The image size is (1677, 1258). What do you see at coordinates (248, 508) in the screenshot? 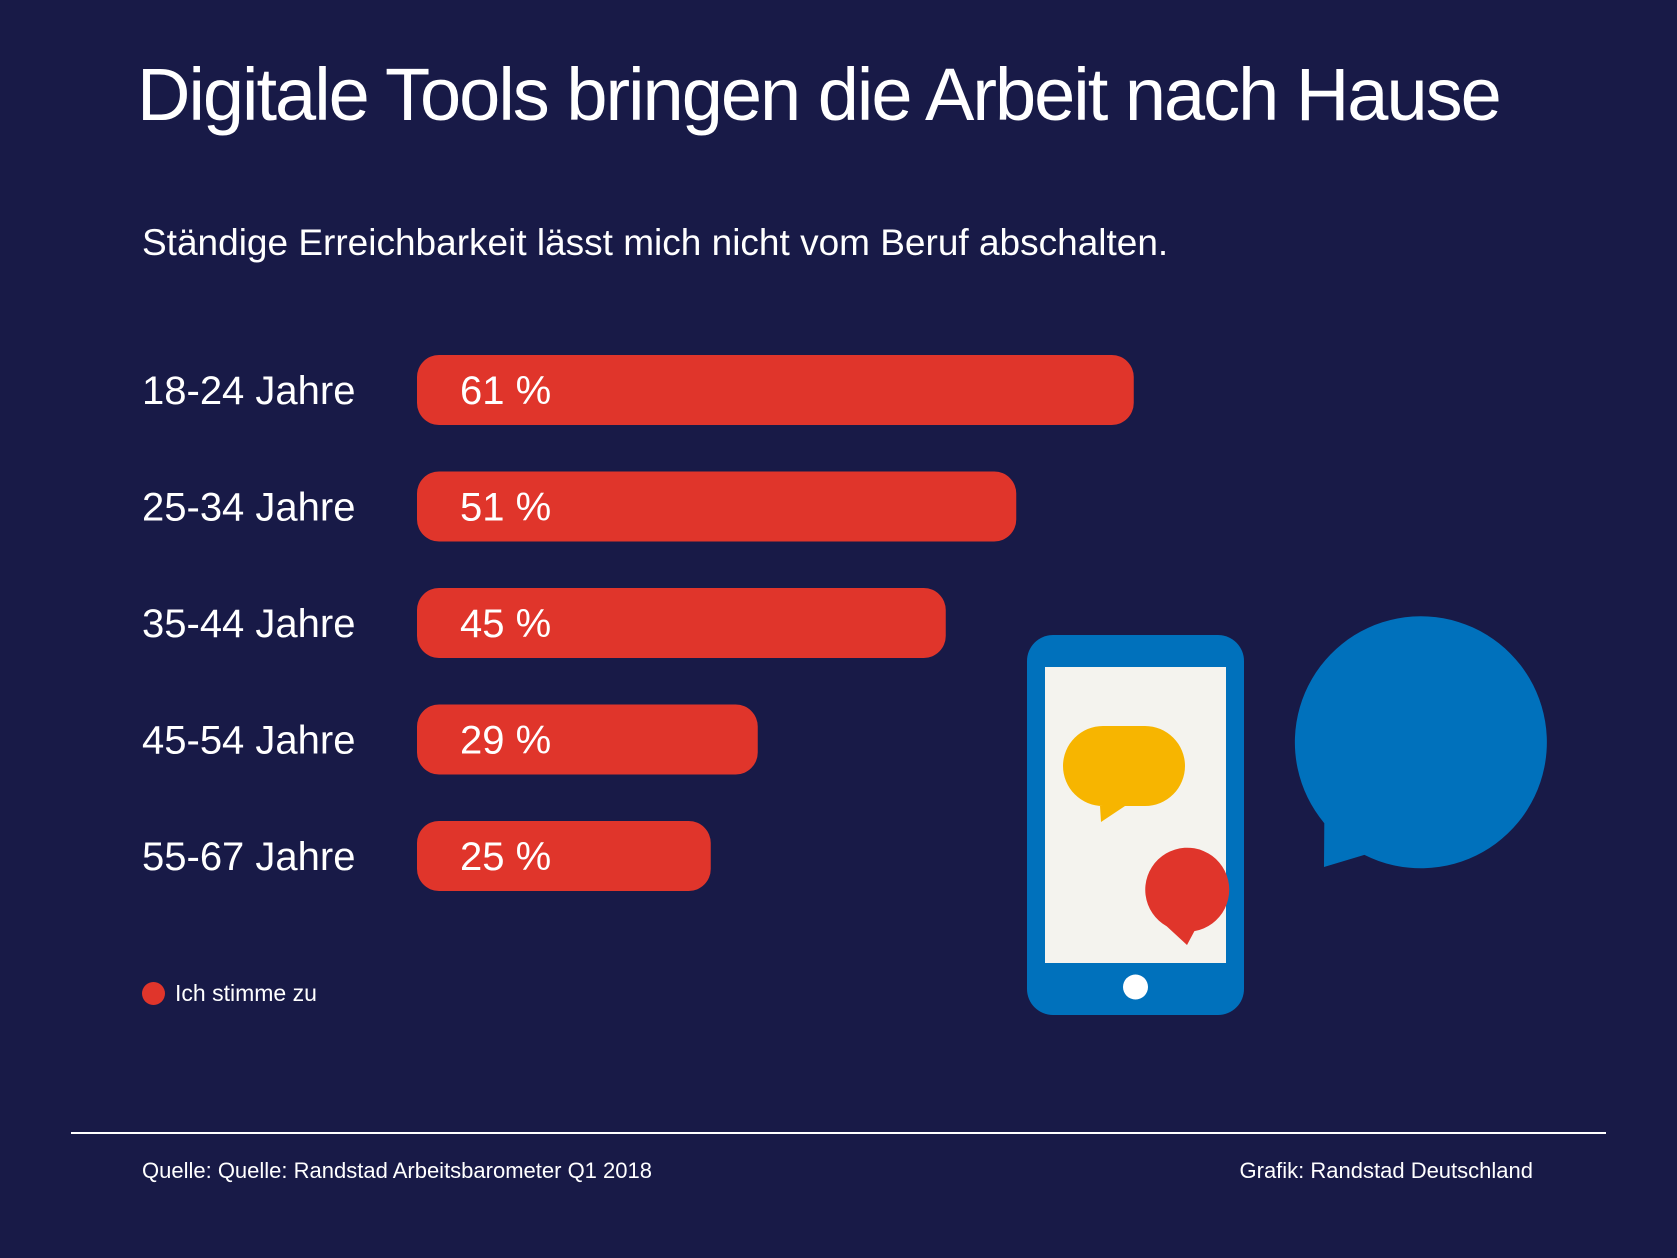
I see `category-label: 25-34 Jahre` at bounding box center [248, 508].